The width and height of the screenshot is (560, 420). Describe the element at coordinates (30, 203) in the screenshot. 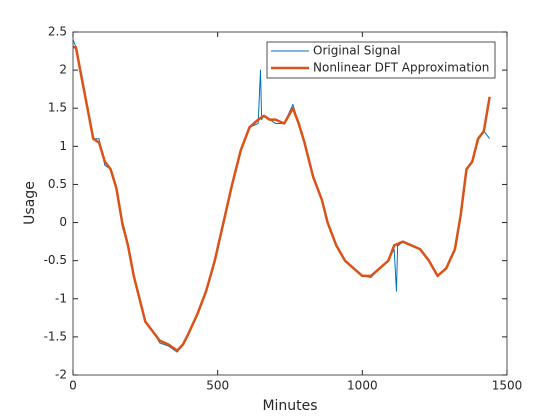

I see `y-axis-label: Usage` at that location.